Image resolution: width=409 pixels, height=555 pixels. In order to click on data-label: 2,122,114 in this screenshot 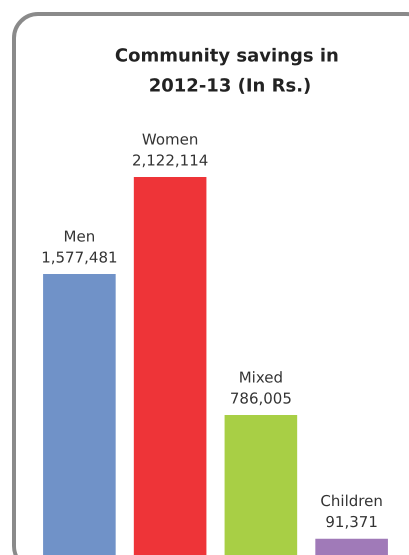, I will do `click(170, 161)`.